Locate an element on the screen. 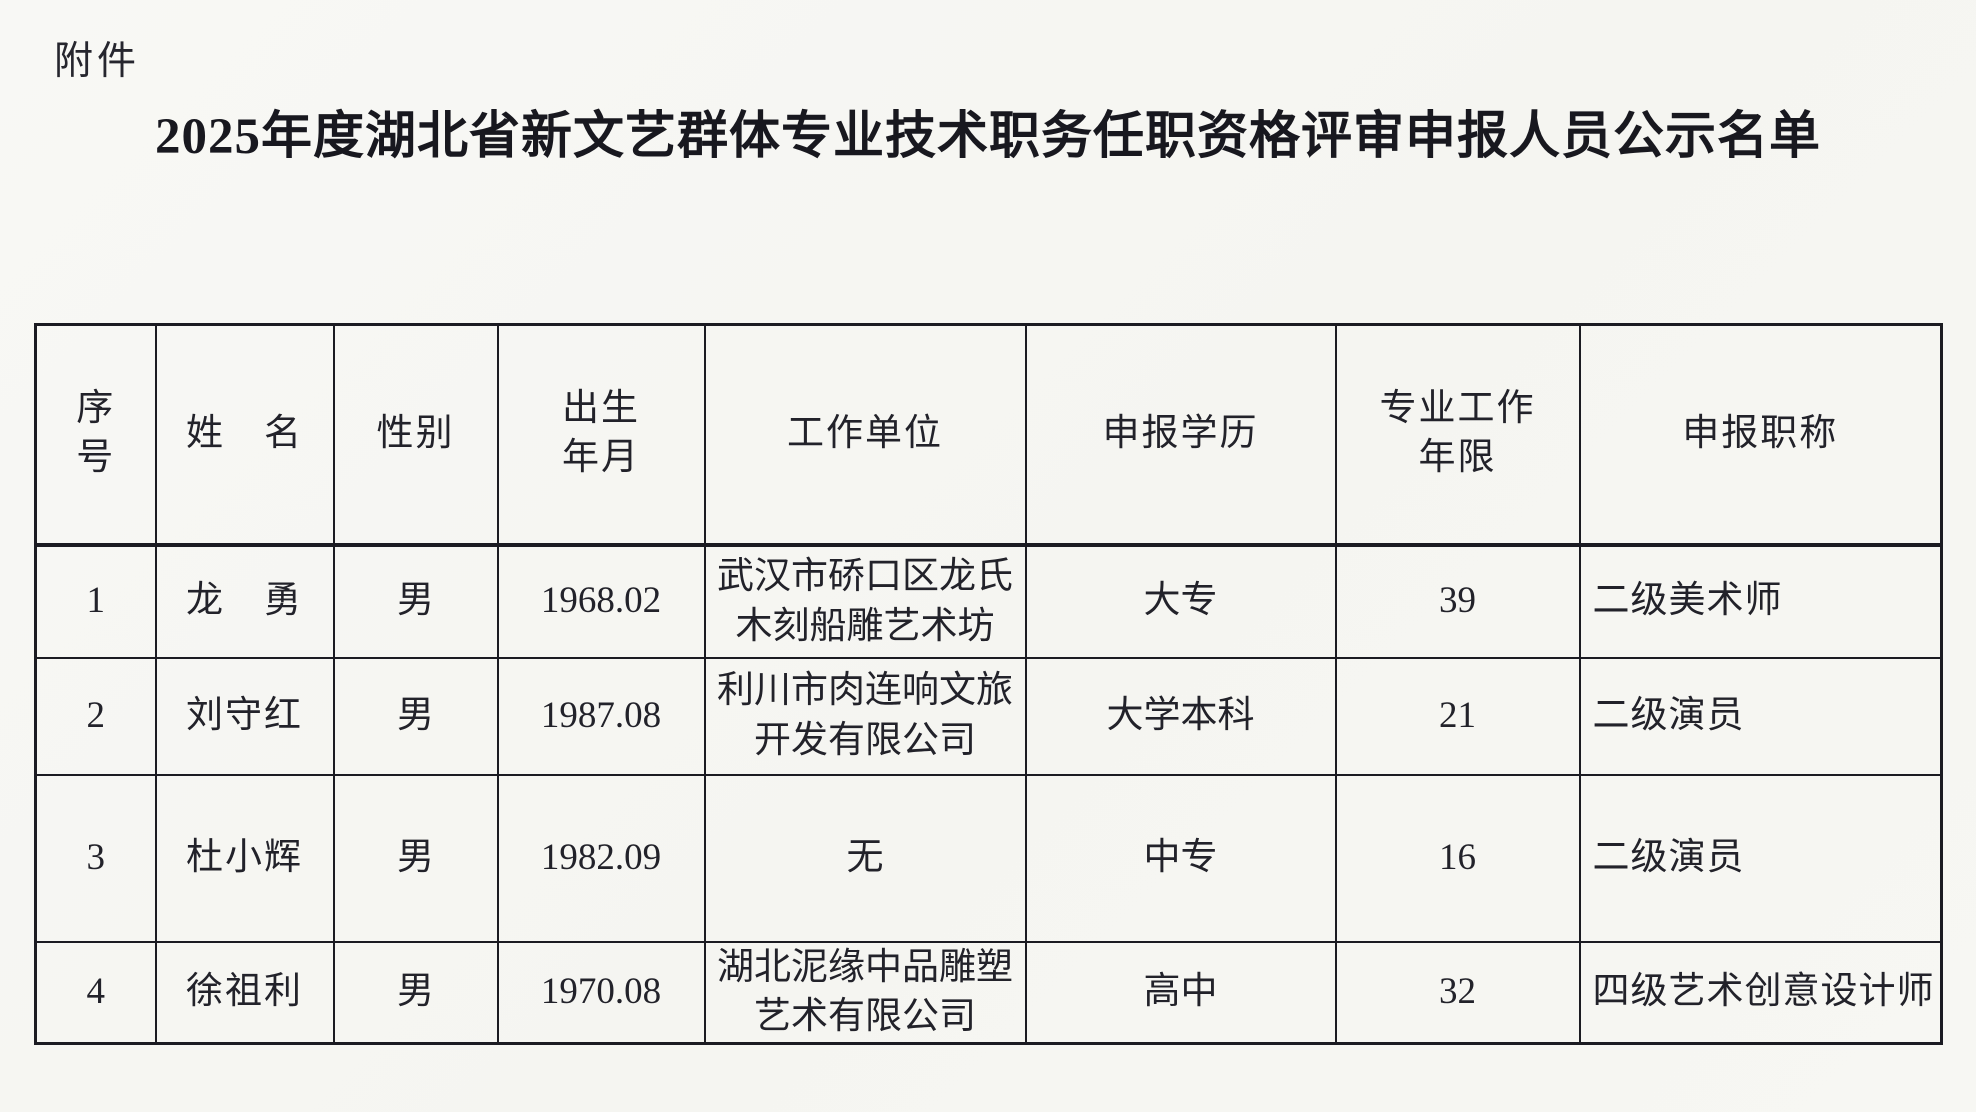 The width and height of the screenshot is (1976, 1112). cell-serial-number: 4 is located at coordinates (95, 992).